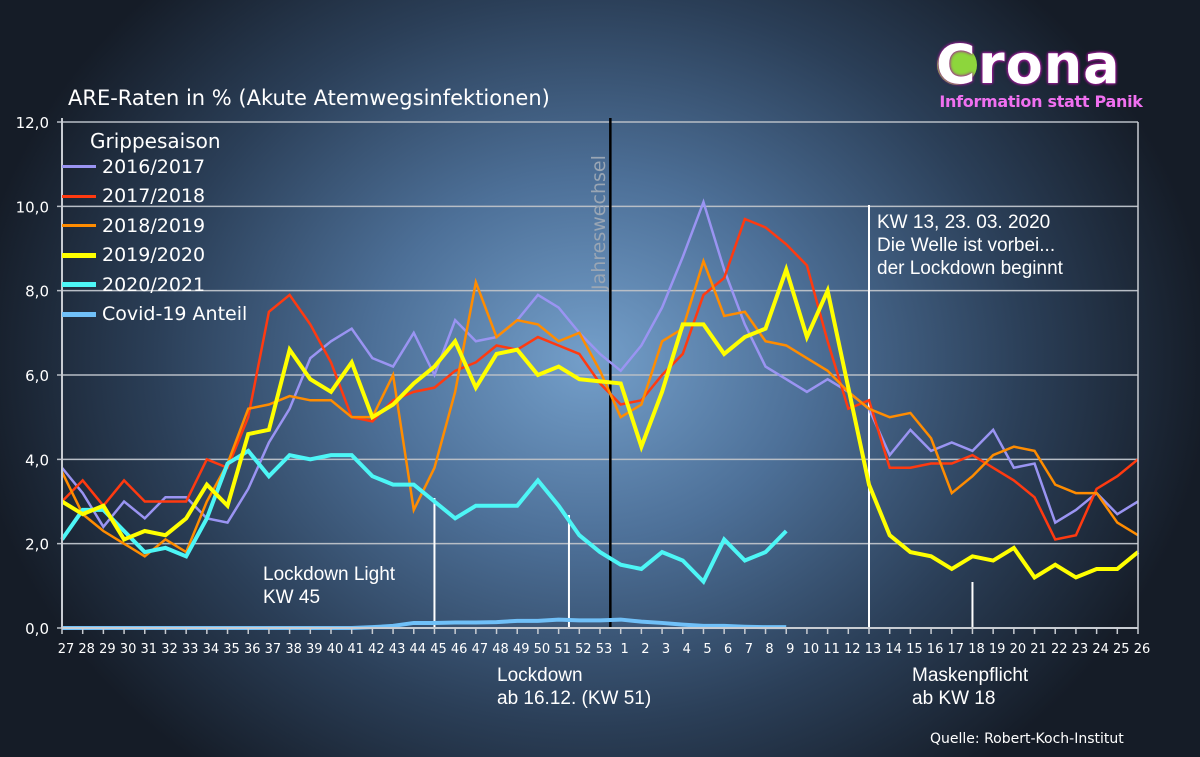 This screenshot has width=1200, height=757. Describe the element at coordinates (66, 649) in the screenshot. I see `x-tick-label: 27` at that location.